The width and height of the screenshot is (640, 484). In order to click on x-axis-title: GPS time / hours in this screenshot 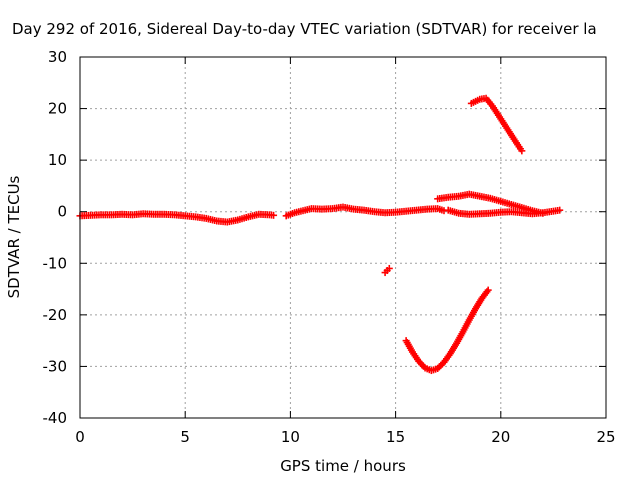, I will do `click(343, 466)`.